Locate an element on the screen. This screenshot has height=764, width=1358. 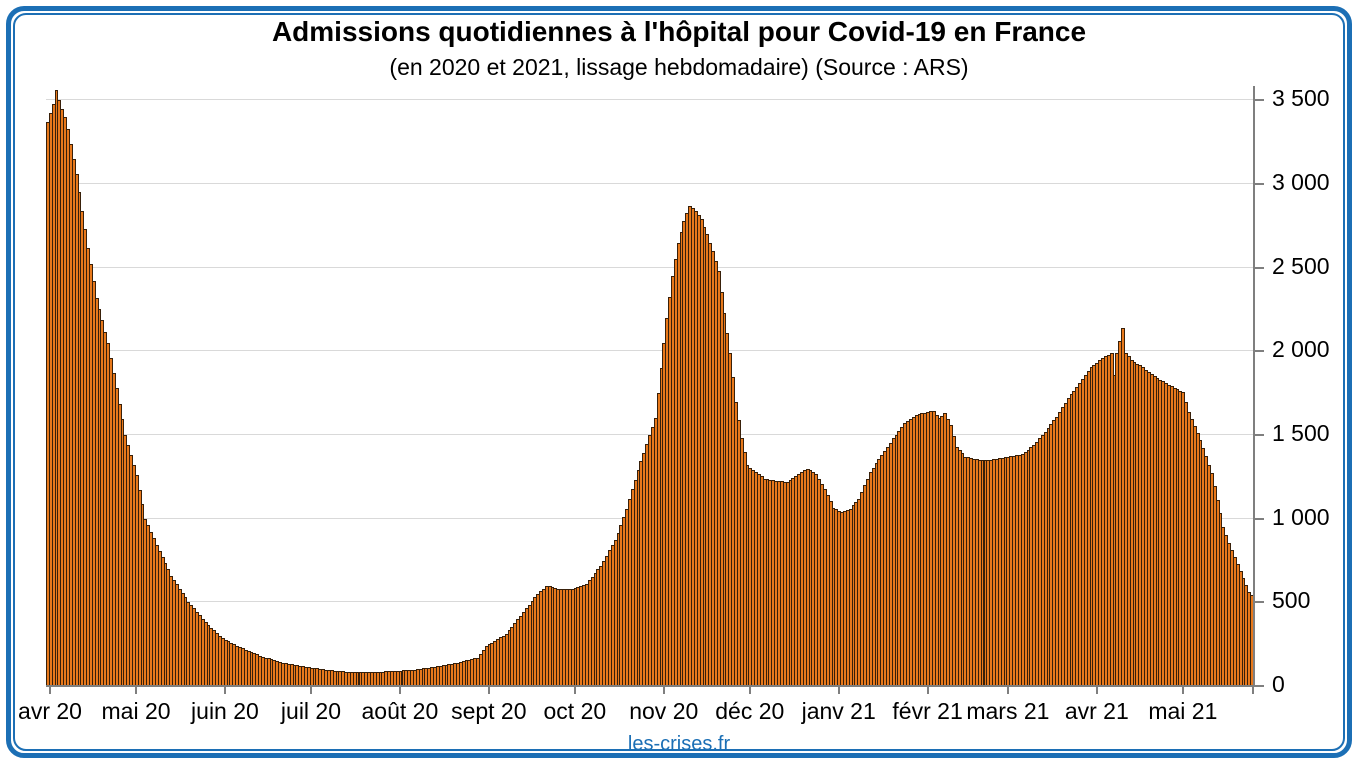
y-axis-label: 1 500 is located at coordinates (1301, 433).